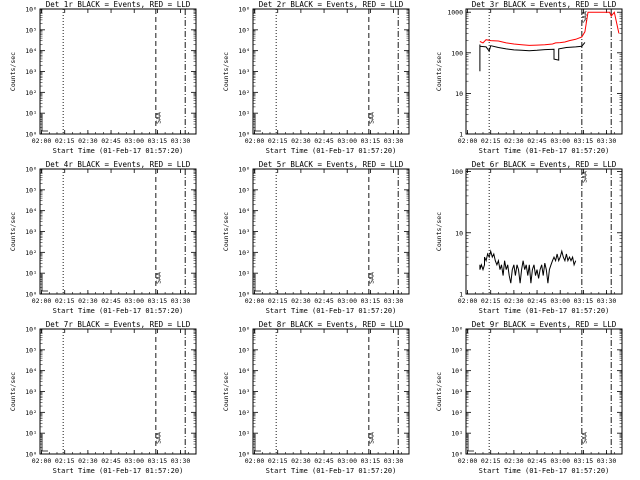 The height and width of the screenshot is (480, 640). Describe the element at coordinates (118, 324) in the screenshot. I see `chart-title: Det 7r BLACK = Events, RED = LLD` at that location.